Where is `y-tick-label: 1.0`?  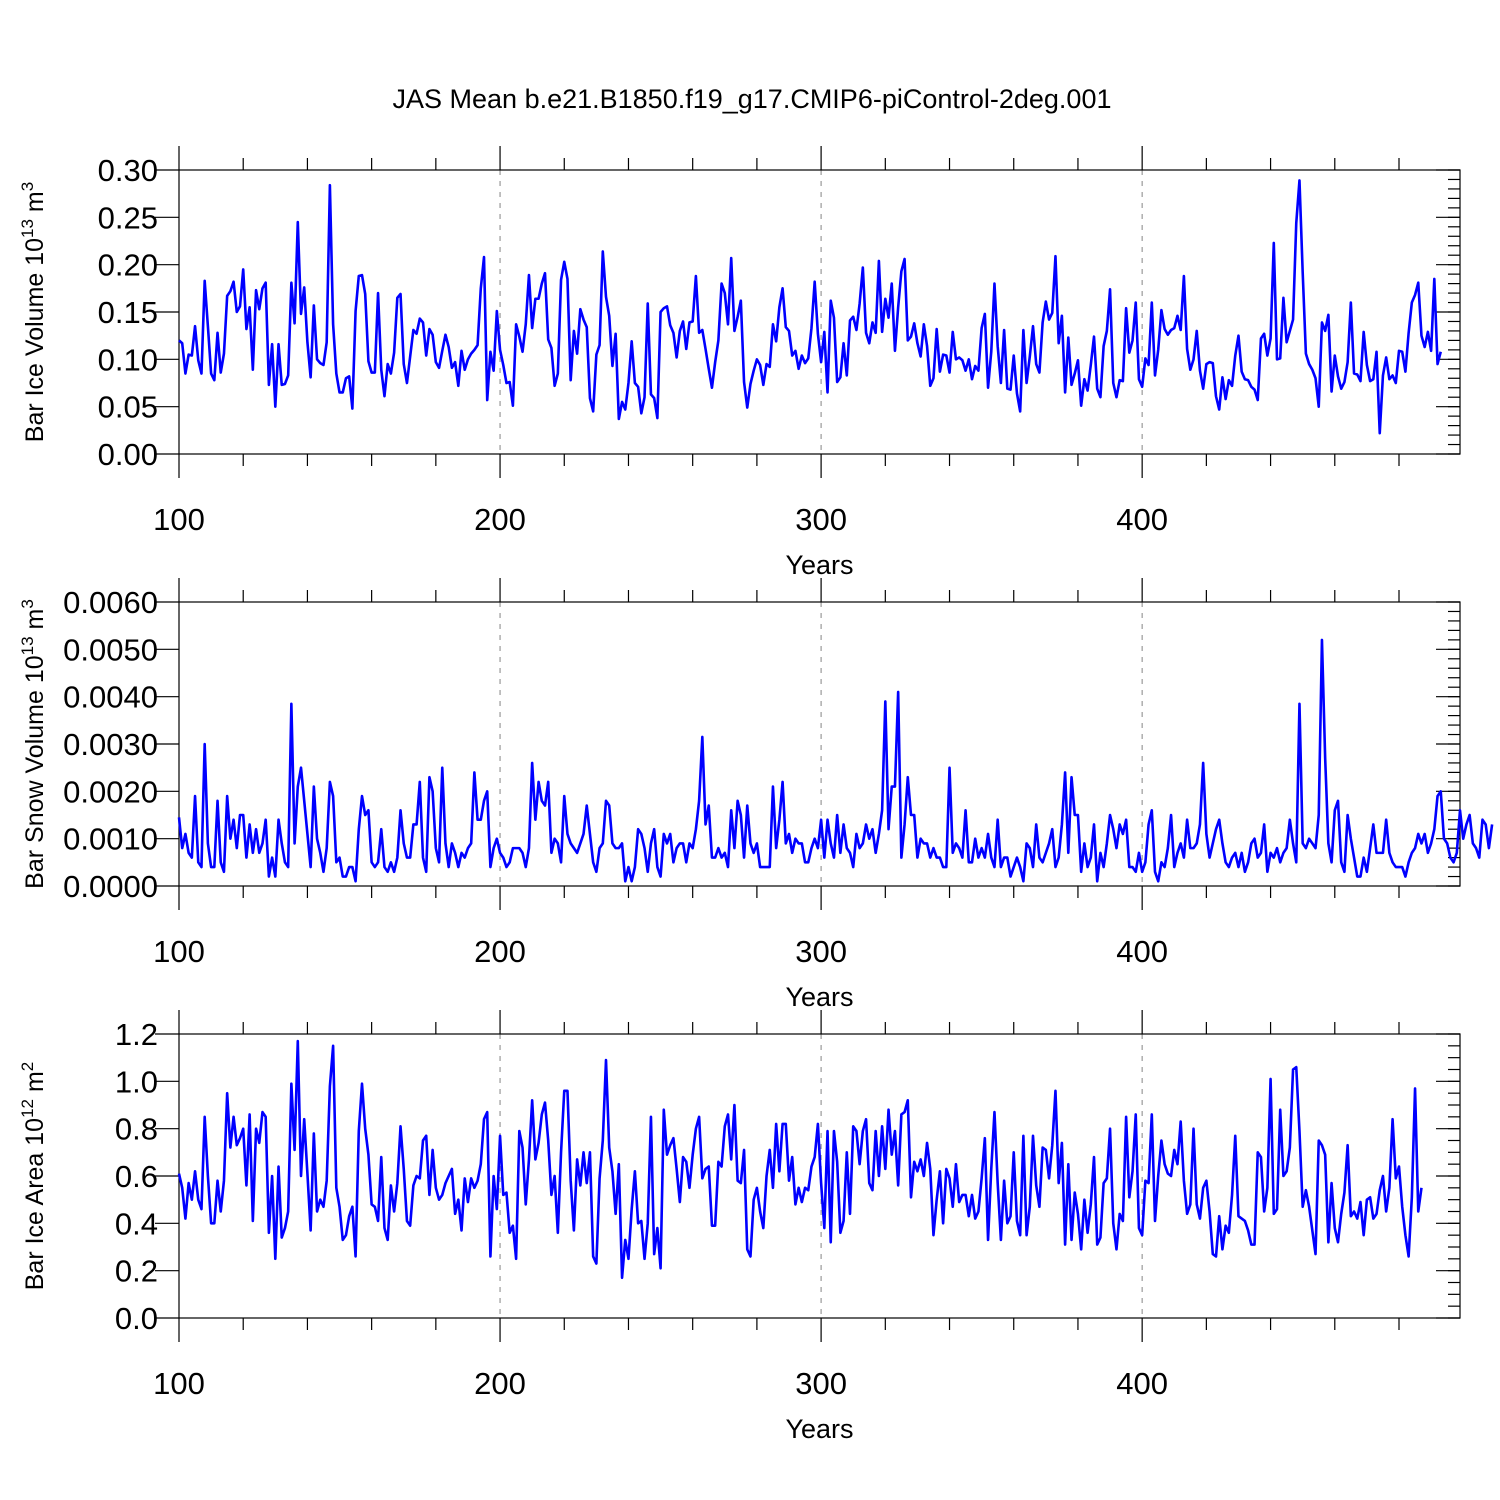
y-tick-label: 1.0 is located at coordinates (136, 1081).